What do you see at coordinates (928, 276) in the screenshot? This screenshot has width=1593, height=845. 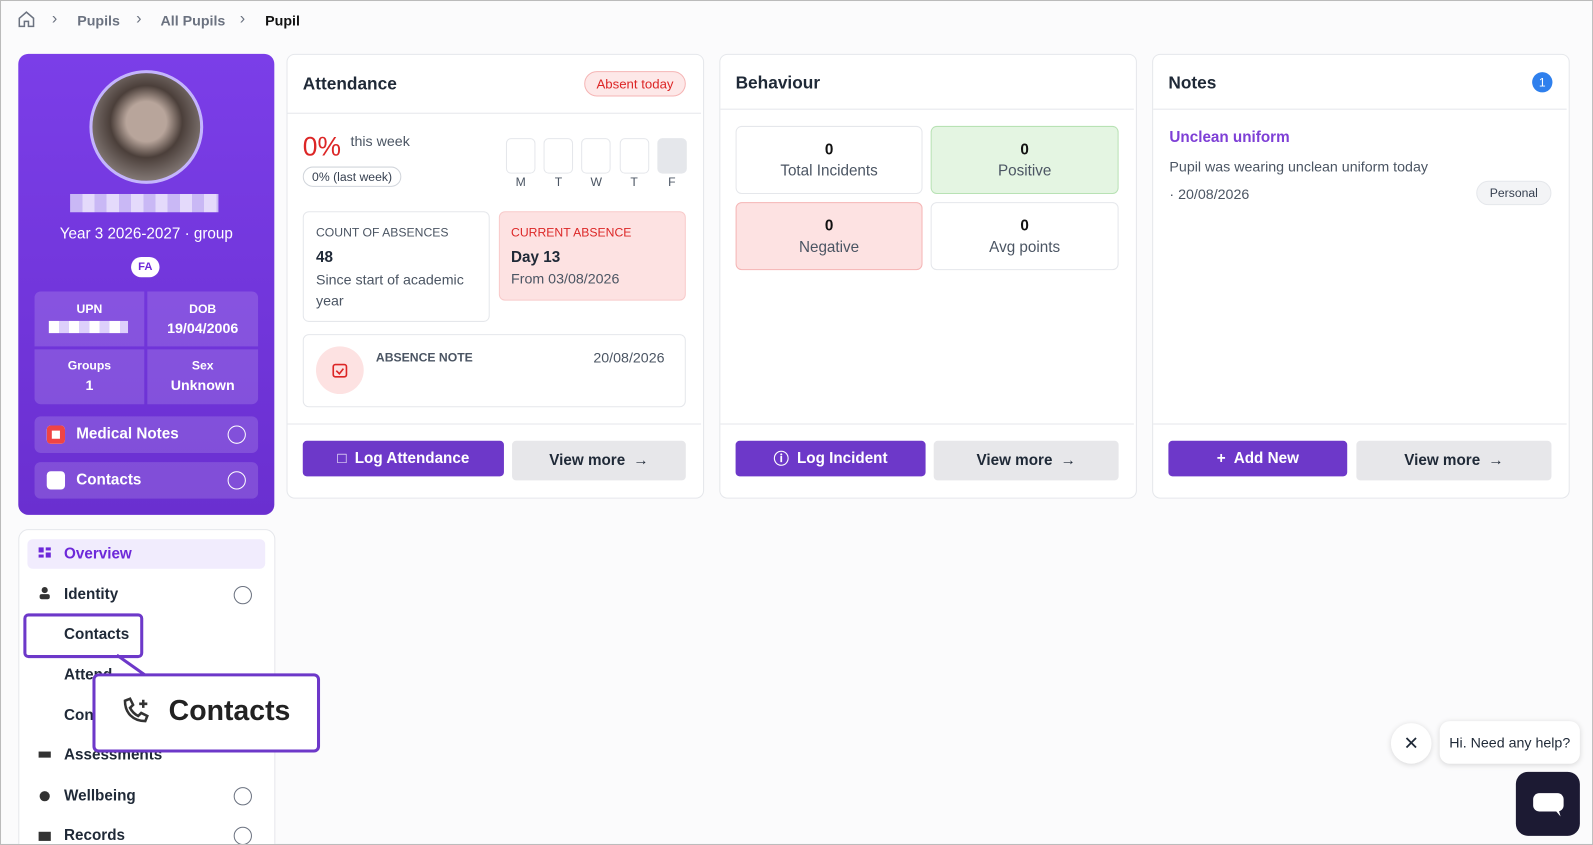 I see `behaviour-card` at bounding box center [928, 276].